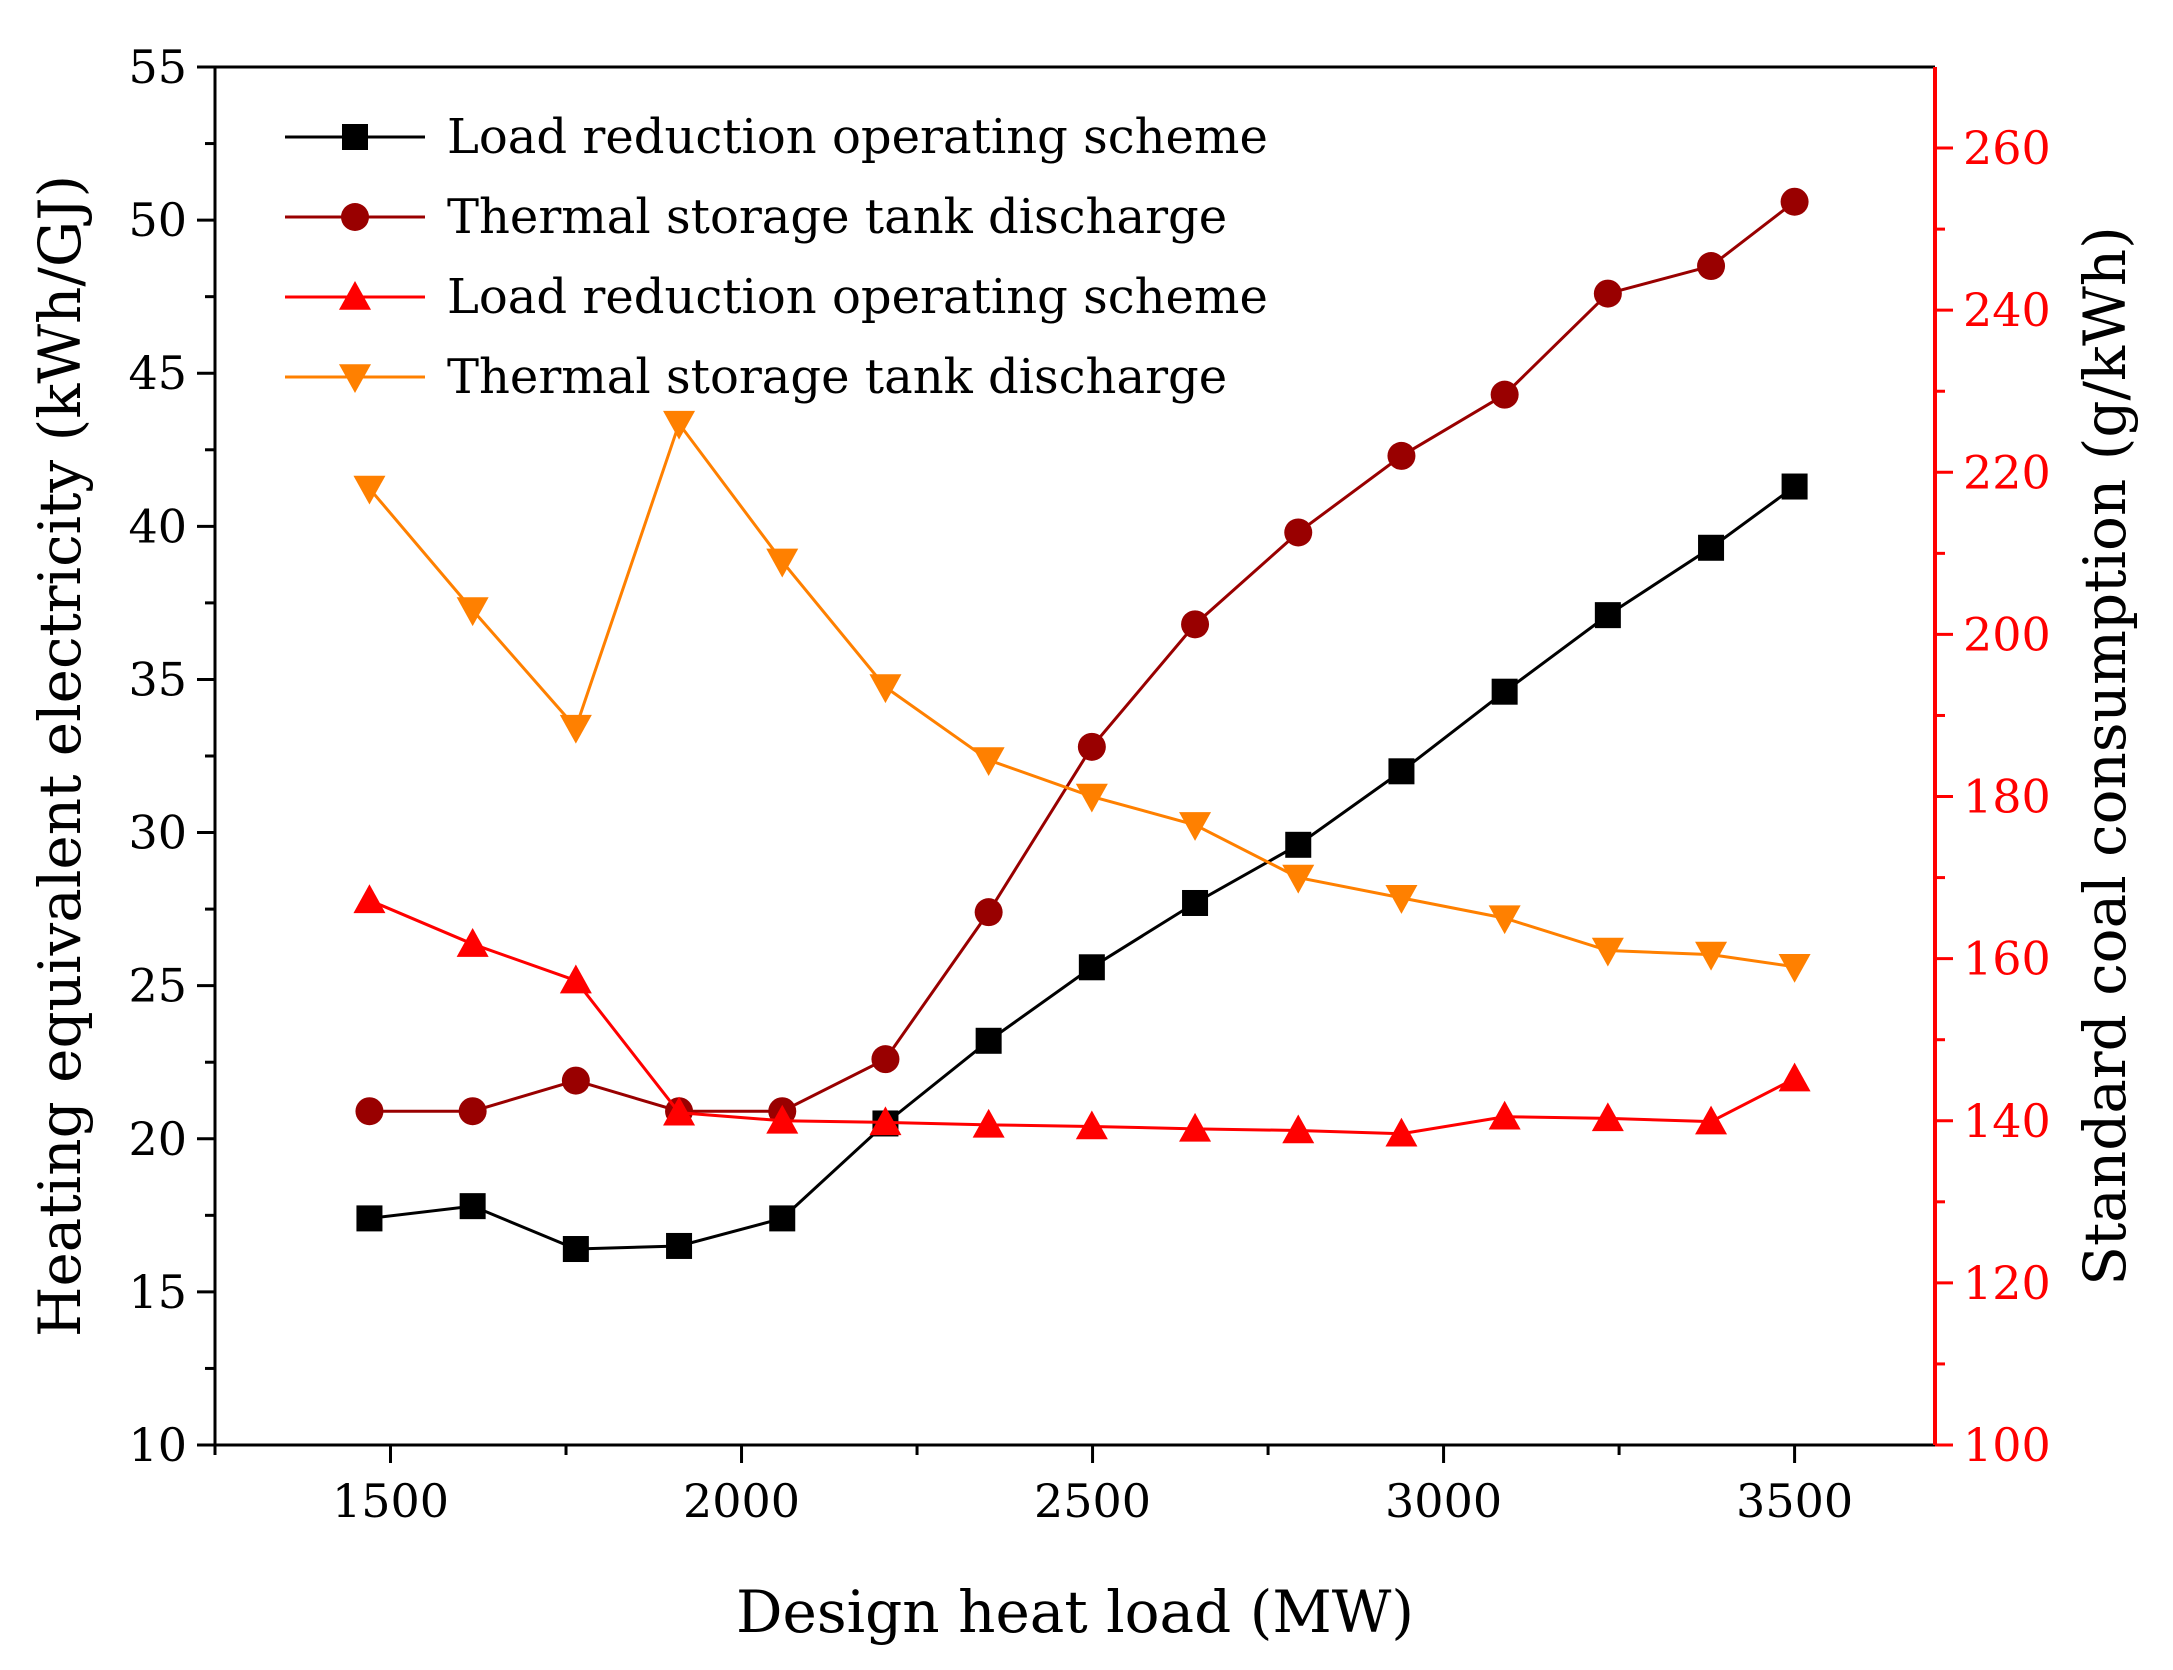 This screenshot has height=1670, width=2173. What do you see at coordinates (1794, 1501) in the screenshot?
I see `x-tick-label: 3500` at bounding box center [1794, 1501].